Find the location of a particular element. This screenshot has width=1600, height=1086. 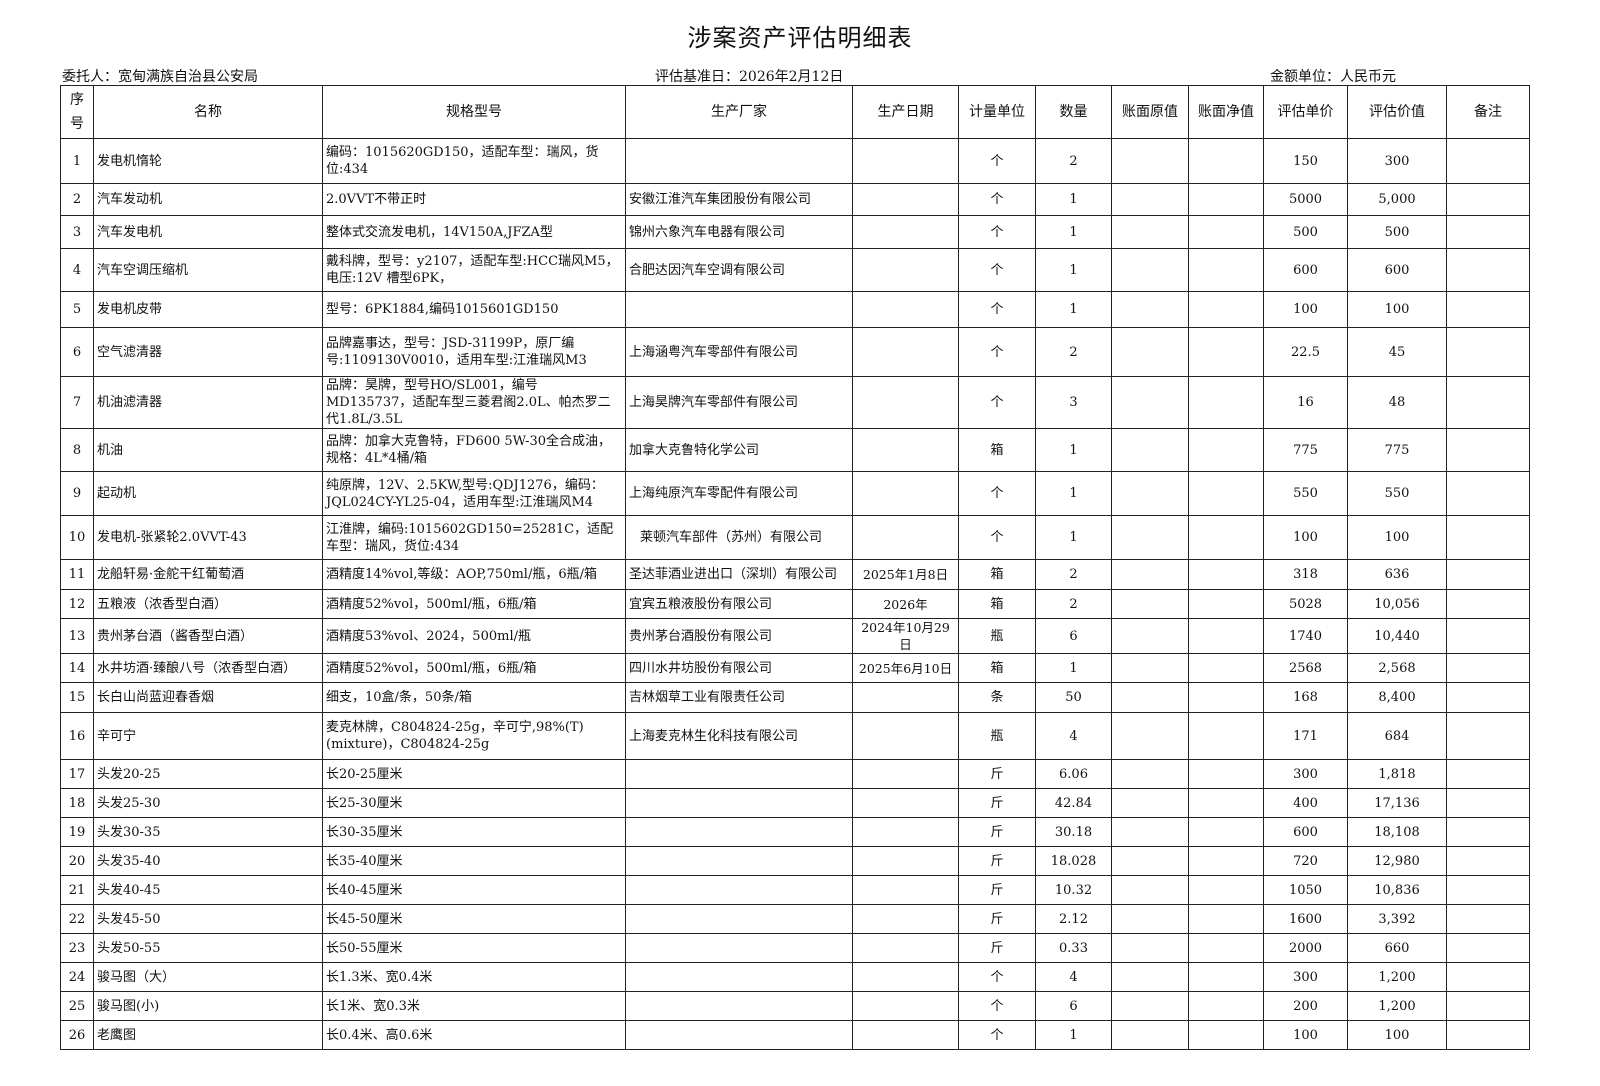

header-quantity: 数量 is located at coordinates (1073, 112).